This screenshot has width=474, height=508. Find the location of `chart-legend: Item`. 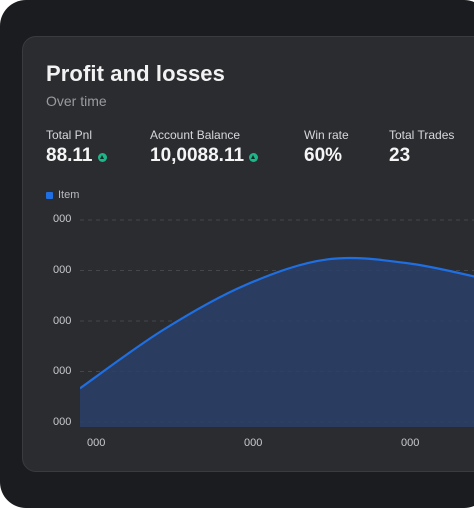

chart-legend: Item is located at coordinates (62, 195).